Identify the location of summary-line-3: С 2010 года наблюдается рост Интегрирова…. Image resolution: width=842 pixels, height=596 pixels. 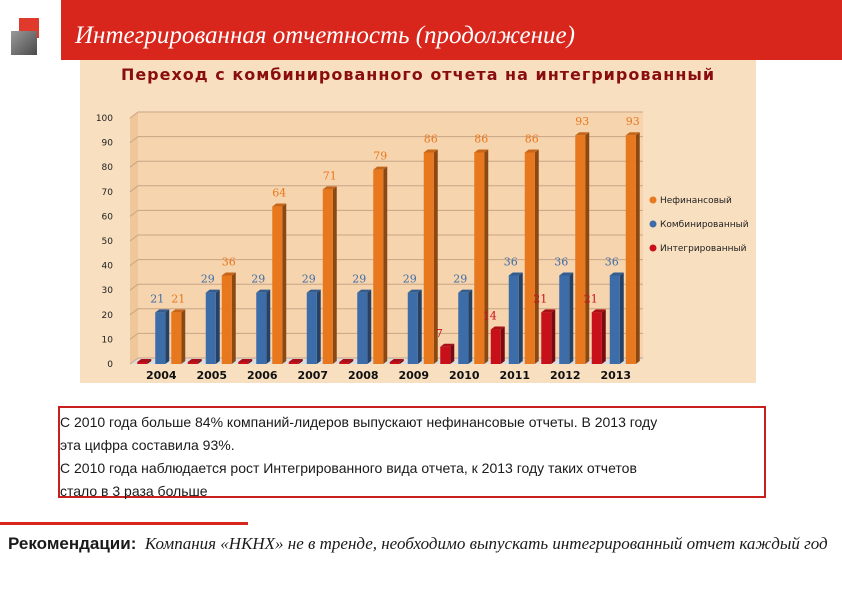
(348, 468).